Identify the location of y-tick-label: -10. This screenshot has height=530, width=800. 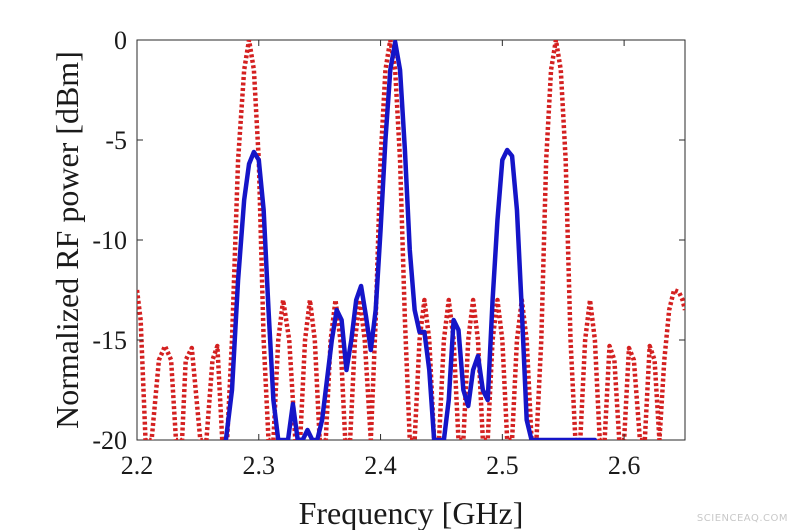
(109, 240).